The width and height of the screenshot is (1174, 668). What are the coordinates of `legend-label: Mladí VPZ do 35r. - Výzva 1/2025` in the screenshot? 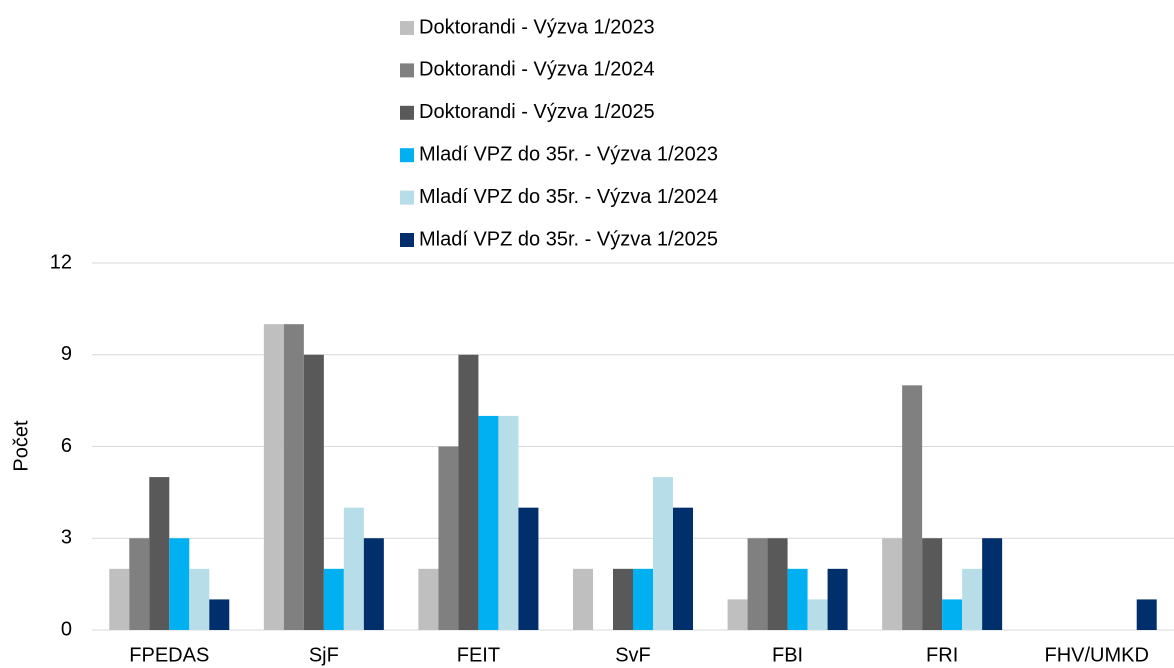 It's located at (568, 239).